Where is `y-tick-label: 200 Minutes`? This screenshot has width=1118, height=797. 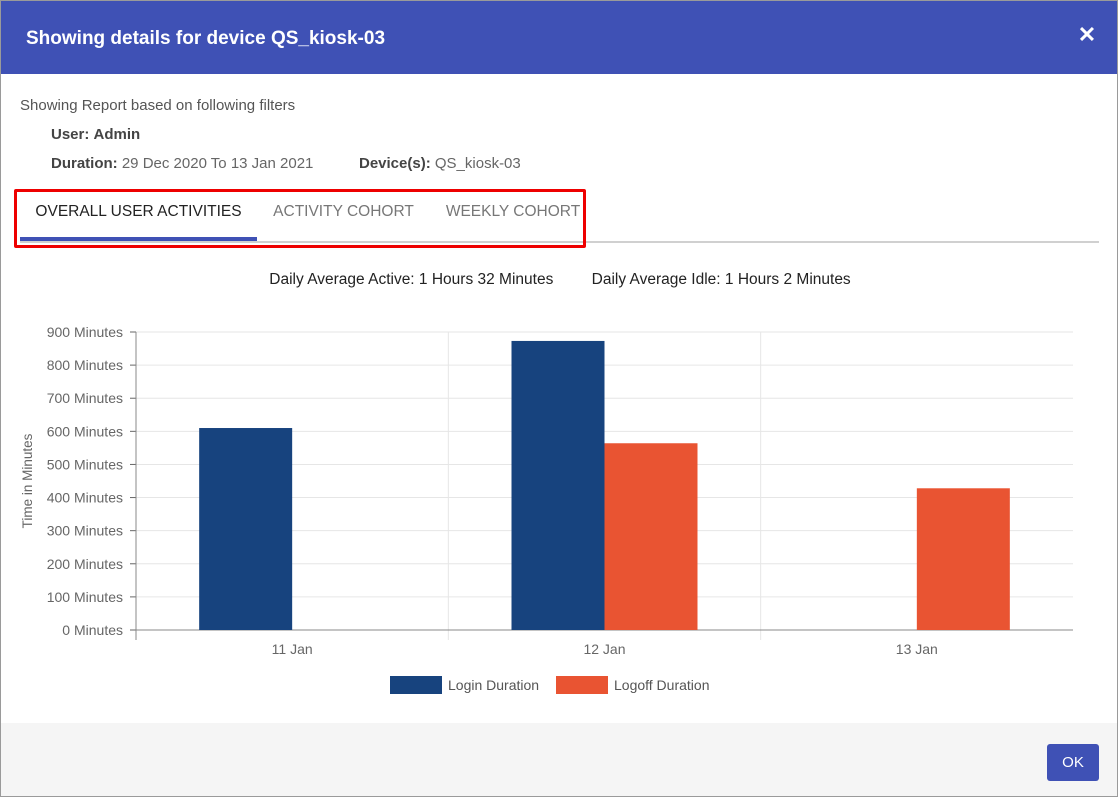
y-tick-label: 200 Minutes is located at coordinates (85, 564).